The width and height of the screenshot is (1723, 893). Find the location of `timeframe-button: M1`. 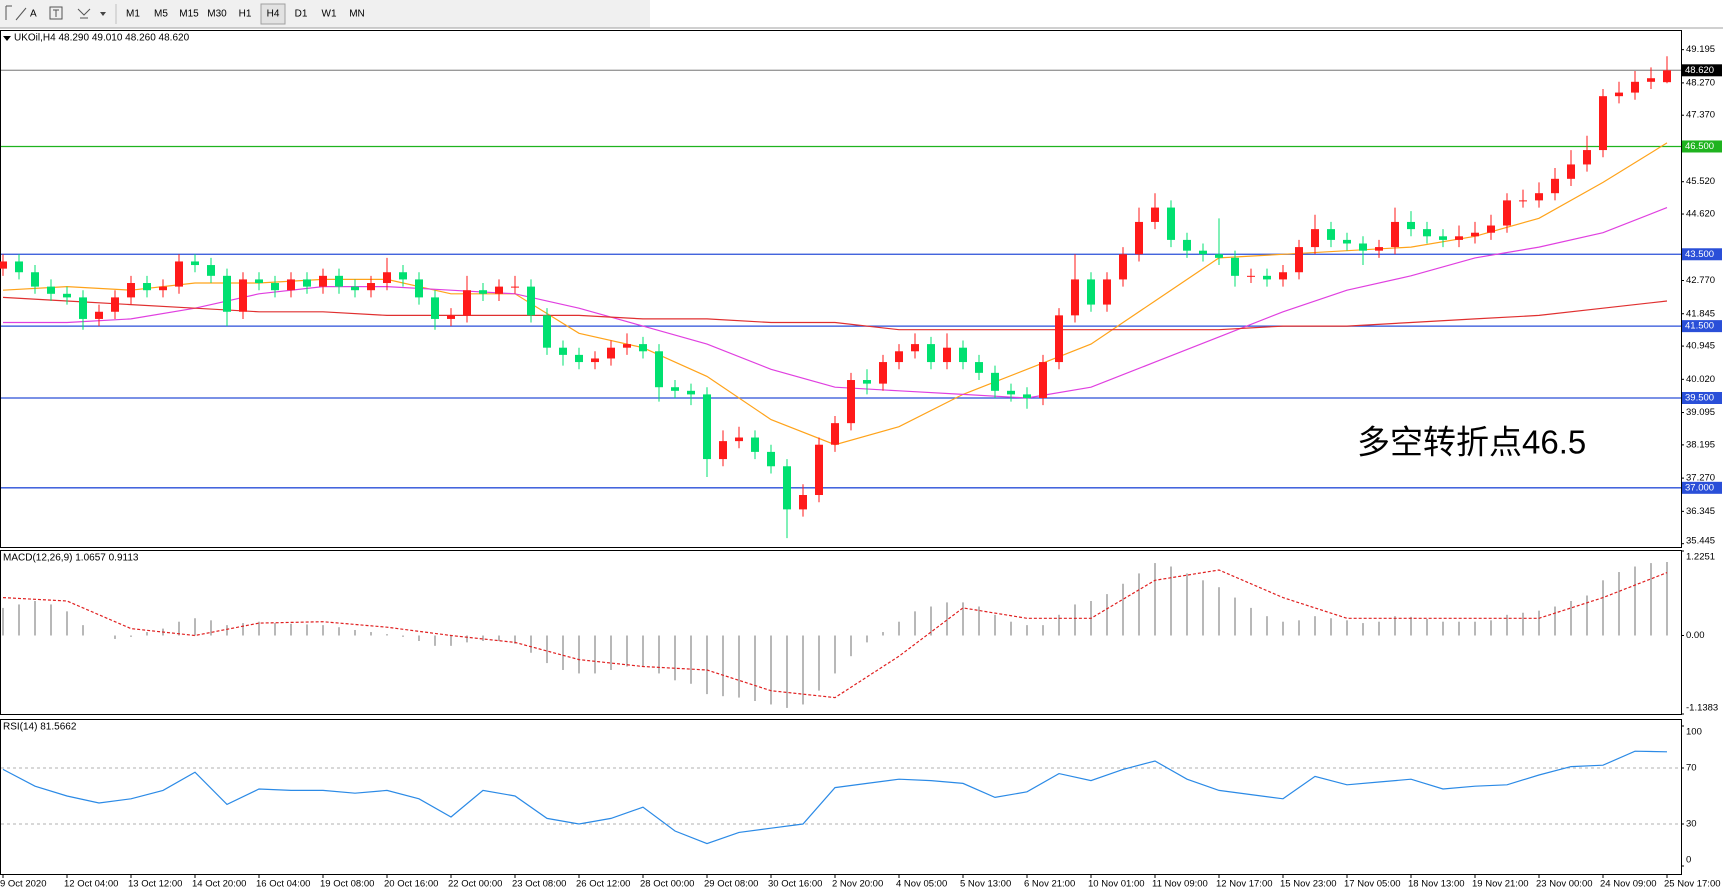

timeframe-button: M1 is located at coordinates (133, 14).